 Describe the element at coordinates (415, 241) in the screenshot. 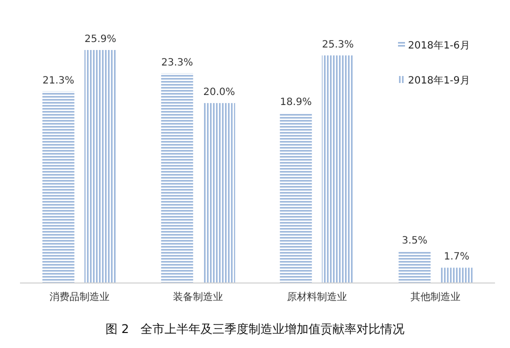

I see `data-label: 3.5%` at that location.